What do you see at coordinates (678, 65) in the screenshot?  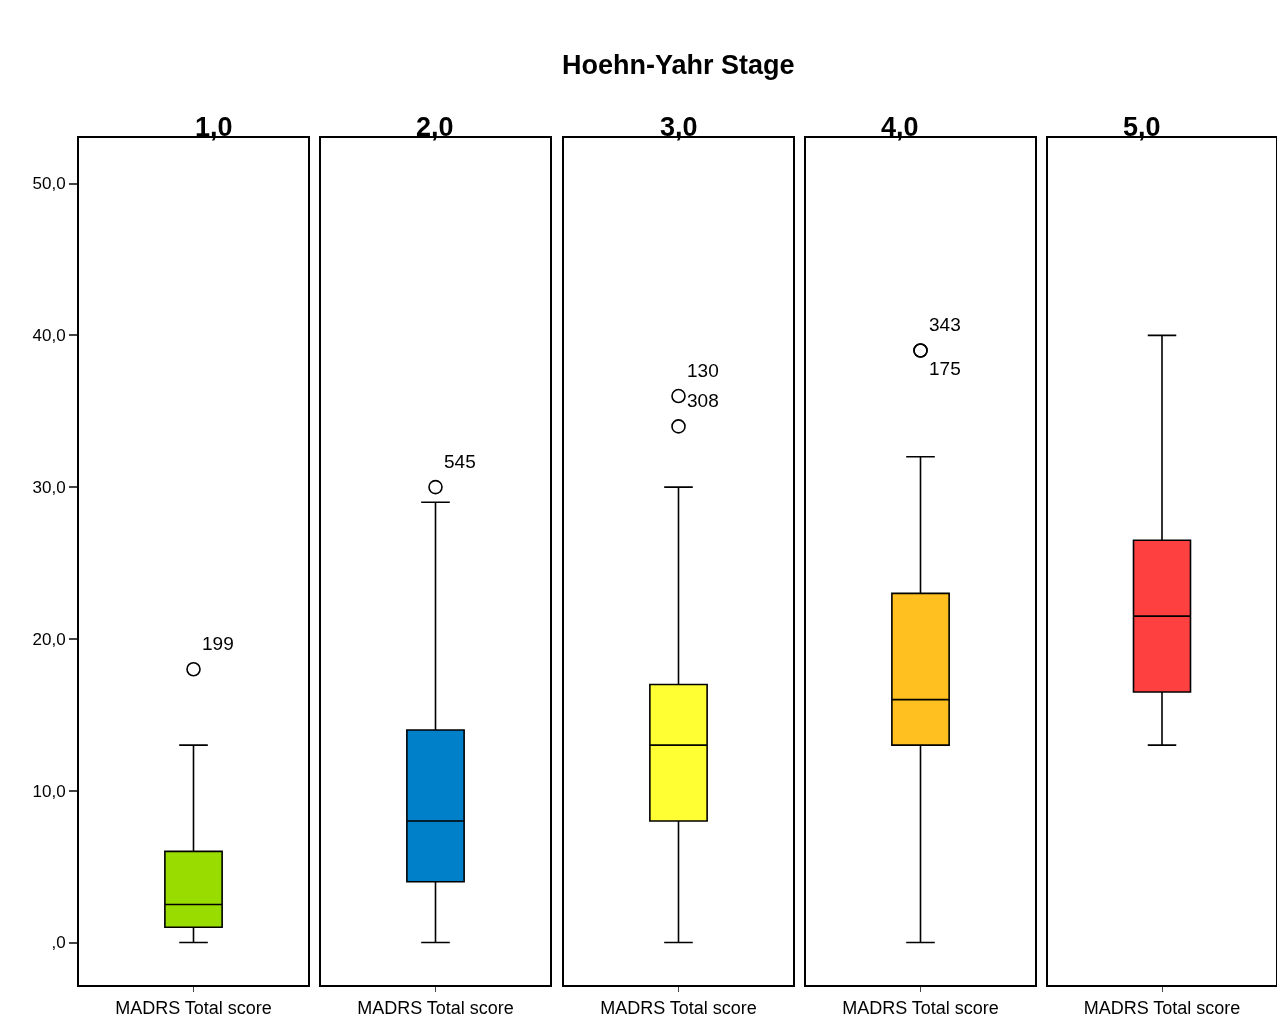 I see `text: Hoehn-Yahr Stage` at bounding box center [678, 65].